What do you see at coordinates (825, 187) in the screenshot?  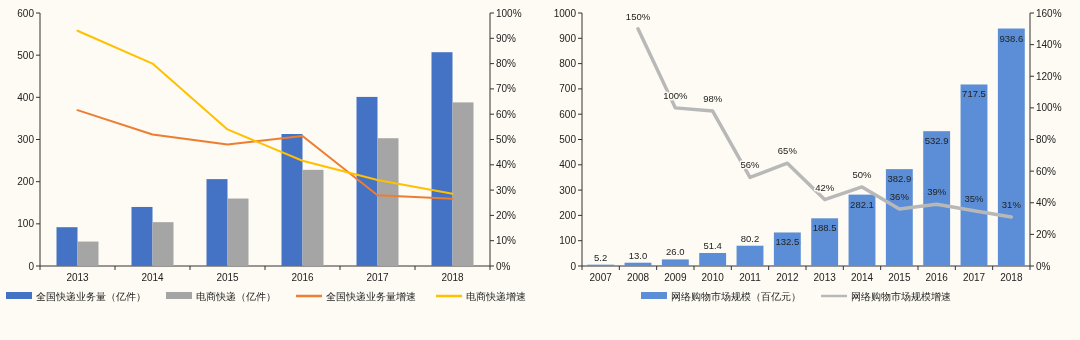 I see `data-label: 42%` at bounding box center [825, 187].